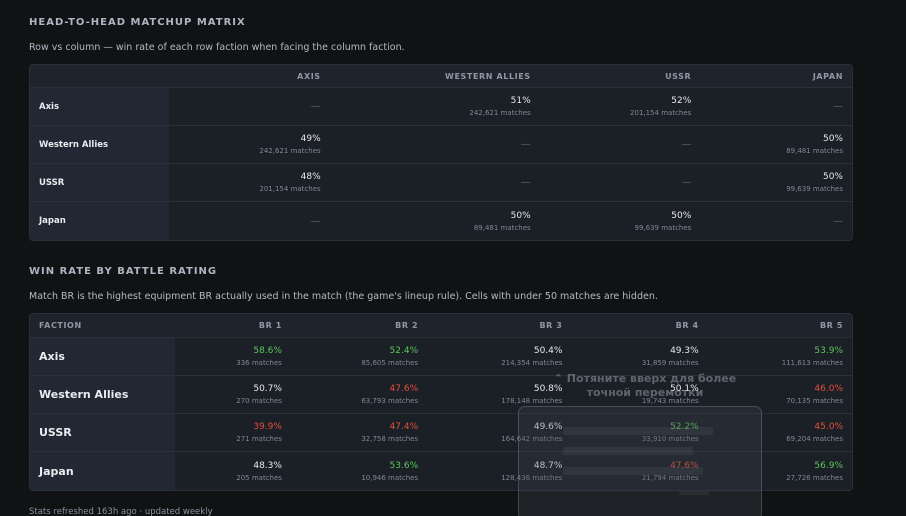  I want to click on br-cell-matches: 27,726 matches, so click(814, 477).